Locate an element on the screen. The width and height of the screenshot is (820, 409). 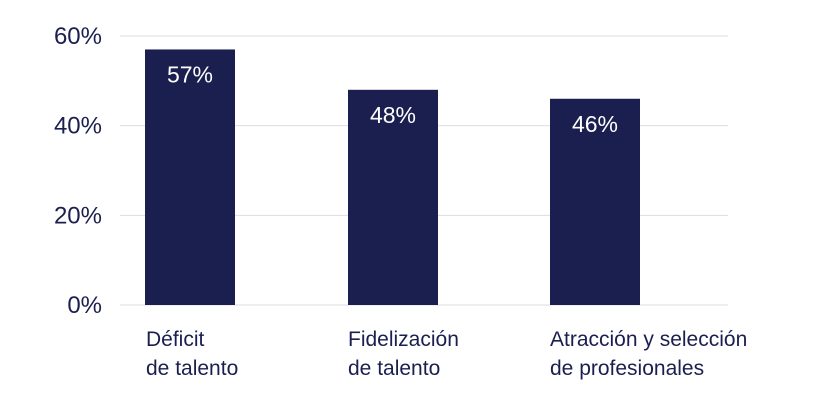
category-label: Déficit is located at coordinates (175, 339).